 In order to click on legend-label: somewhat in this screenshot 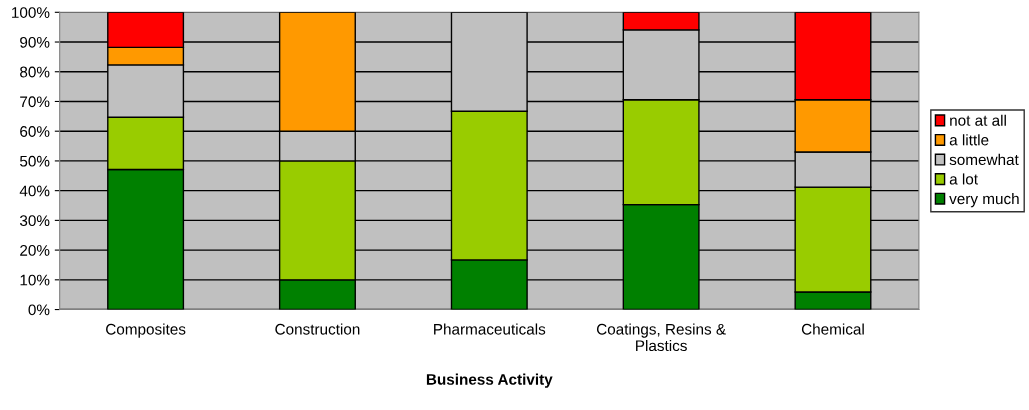, I will do `click(984, 159)`.